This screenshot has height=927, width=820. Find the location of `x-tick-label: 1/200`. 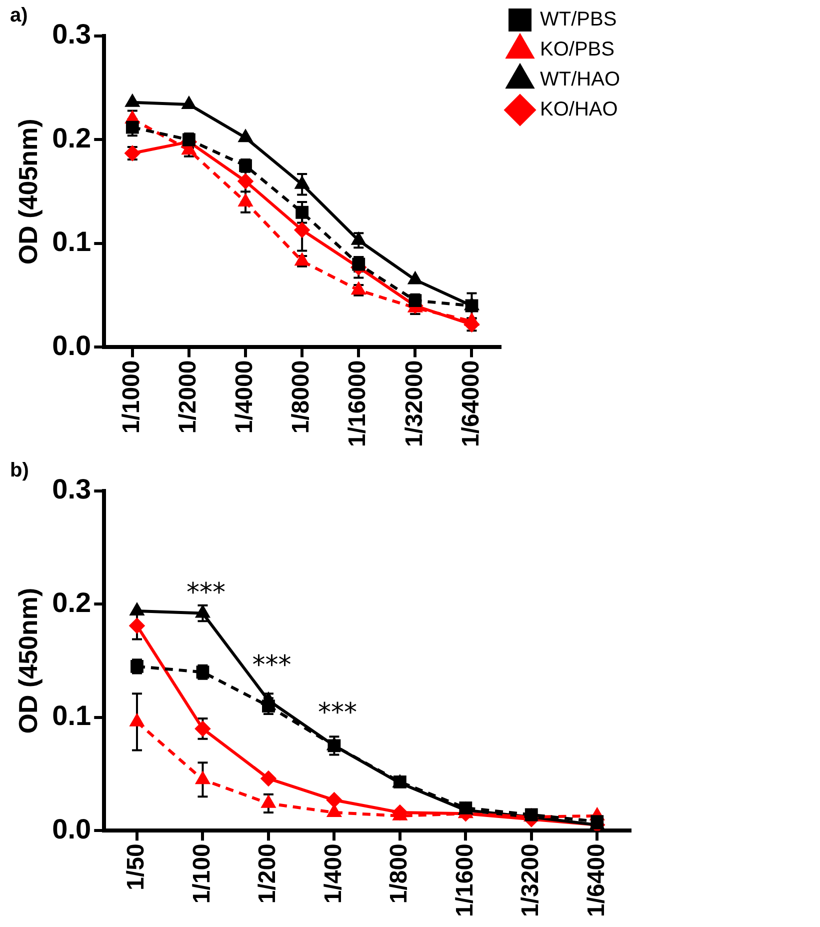

x-tick-label: 1/200 is located at coordinates (268, 874).